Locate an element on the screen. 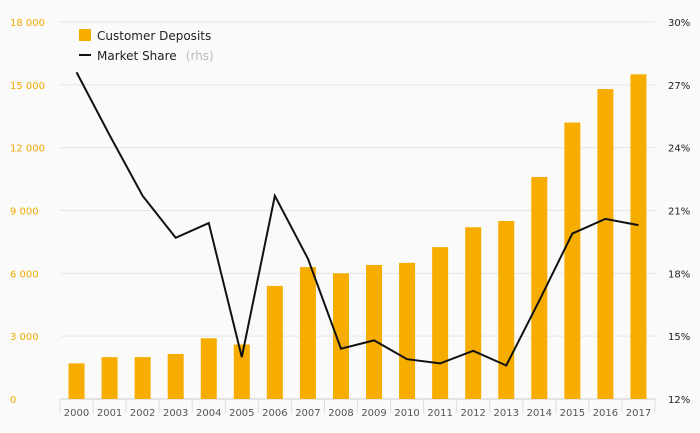 Image resolution: width=700 pixels, height=433 pixels. x-tick-label: 2000 is located at coordinates (76, 413).